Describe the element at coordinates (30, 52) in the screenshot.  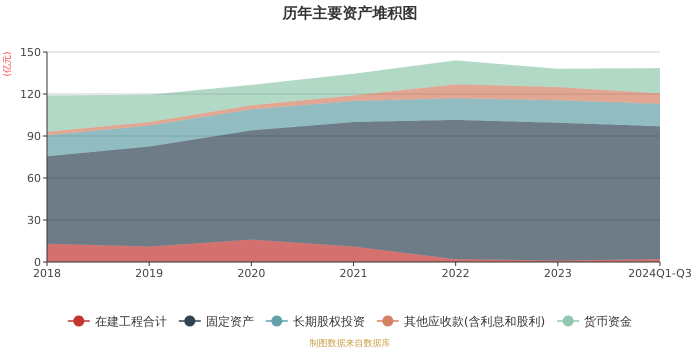
I see `y-tick-label: 150` at that location.